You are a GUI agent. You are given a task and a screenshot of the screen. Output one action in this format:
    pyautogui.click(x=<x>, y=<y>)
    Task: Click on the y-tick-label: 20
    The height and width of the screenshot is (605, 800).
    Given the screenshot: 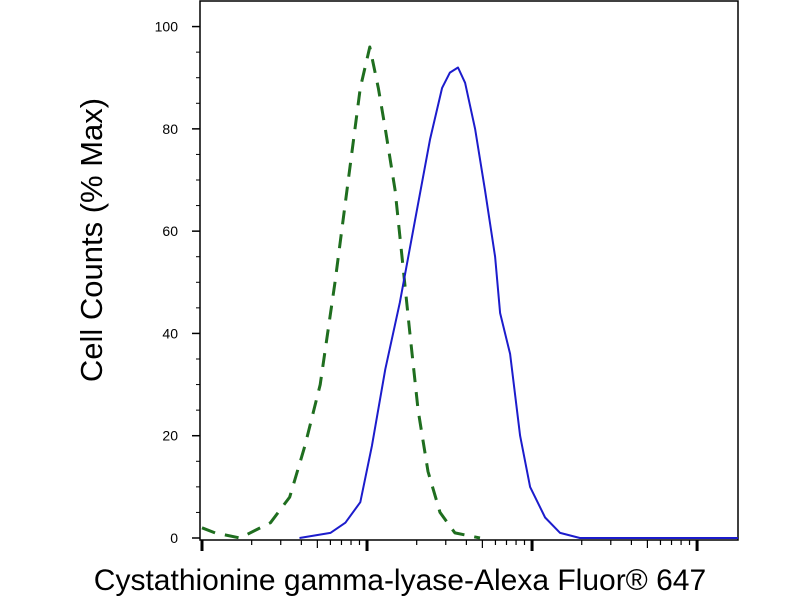 What is the action you would take?
    pyautogui.click(x=170, y=436)
    